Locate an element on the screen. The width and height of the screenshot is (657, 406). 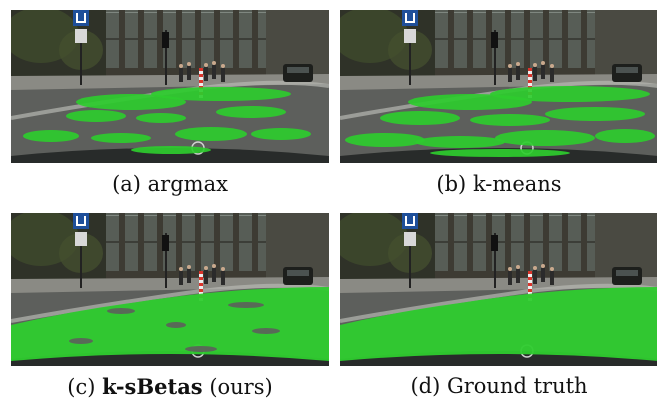
caption-prefix: (d) is located at coordinates (425, 386).